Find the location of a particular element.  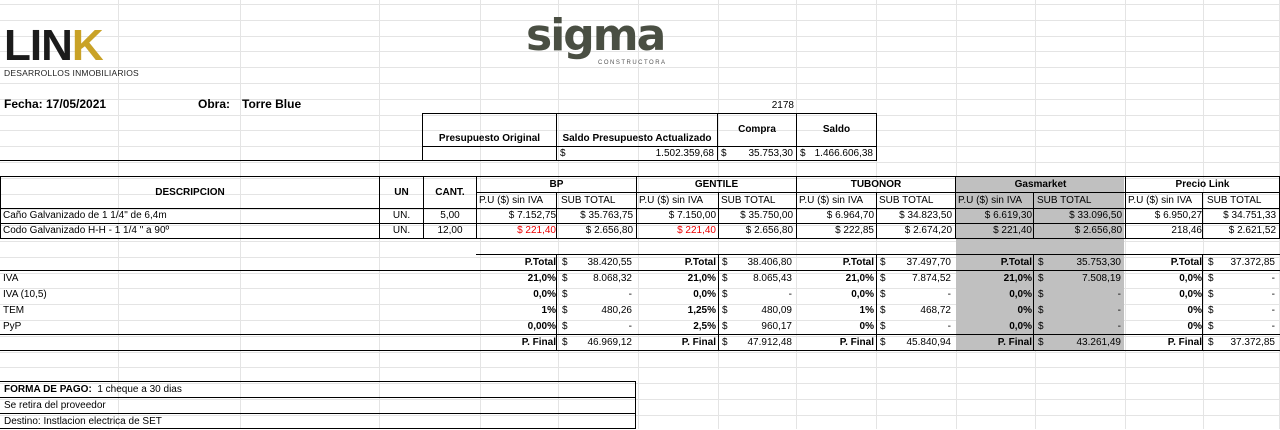

tax-rate: 2,5% is located at coordinates (704, 326).